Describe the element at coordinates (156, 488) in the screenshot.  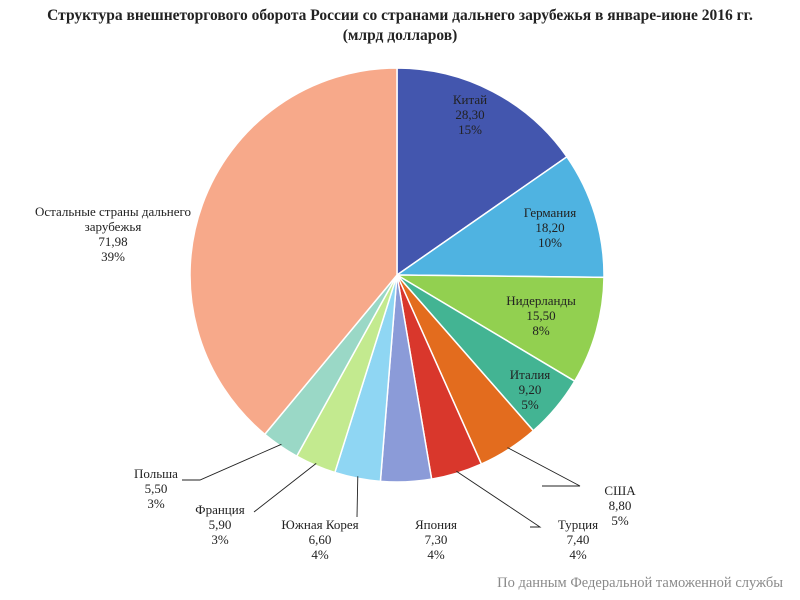
I see `slice-label-10: Польша 5,50 3%` at that location.